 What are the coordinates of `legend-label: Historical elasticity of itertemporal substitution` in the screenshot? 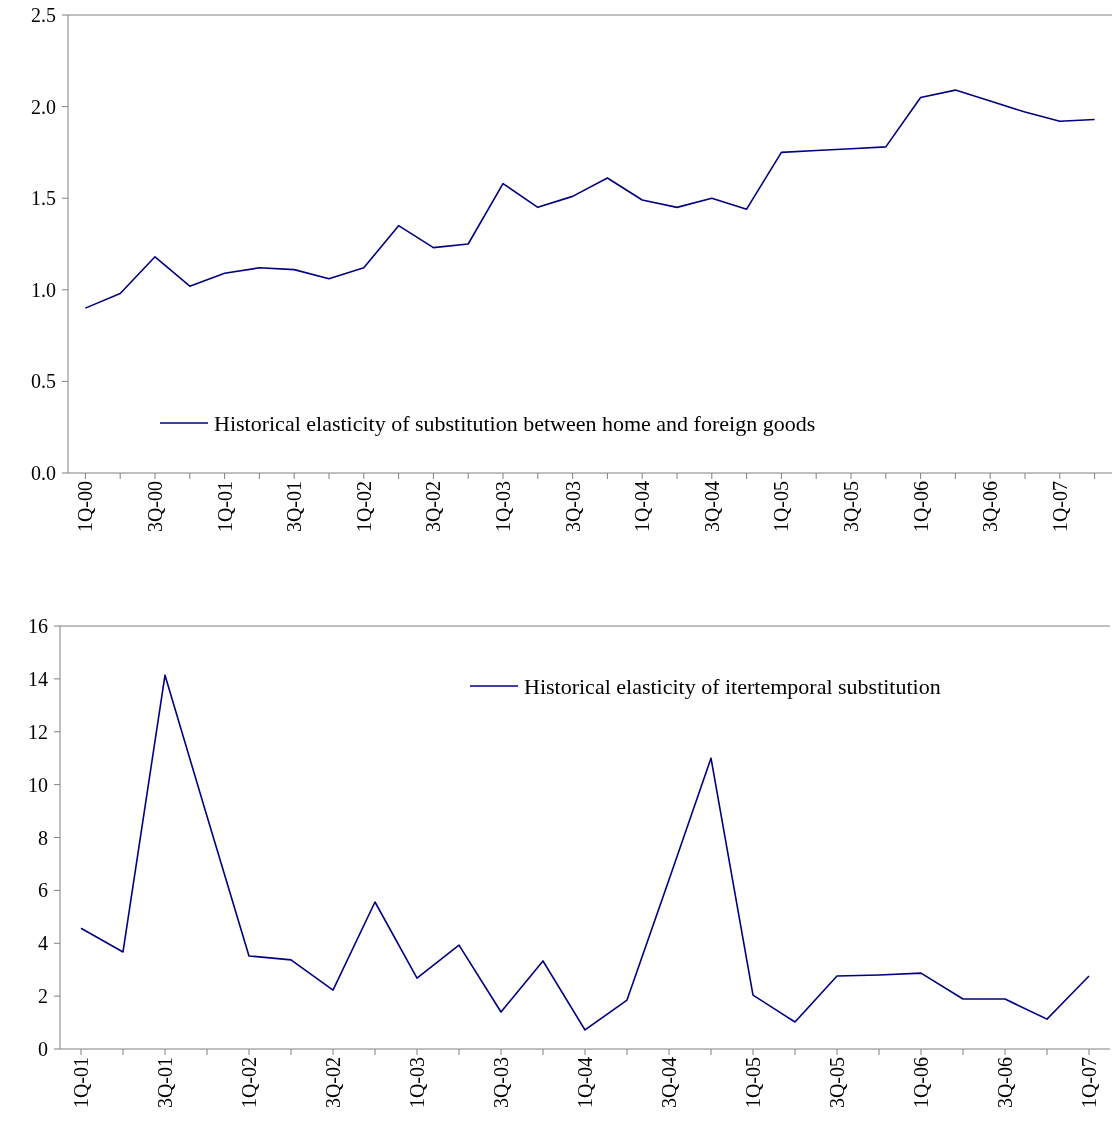 It's located at (732, 686).